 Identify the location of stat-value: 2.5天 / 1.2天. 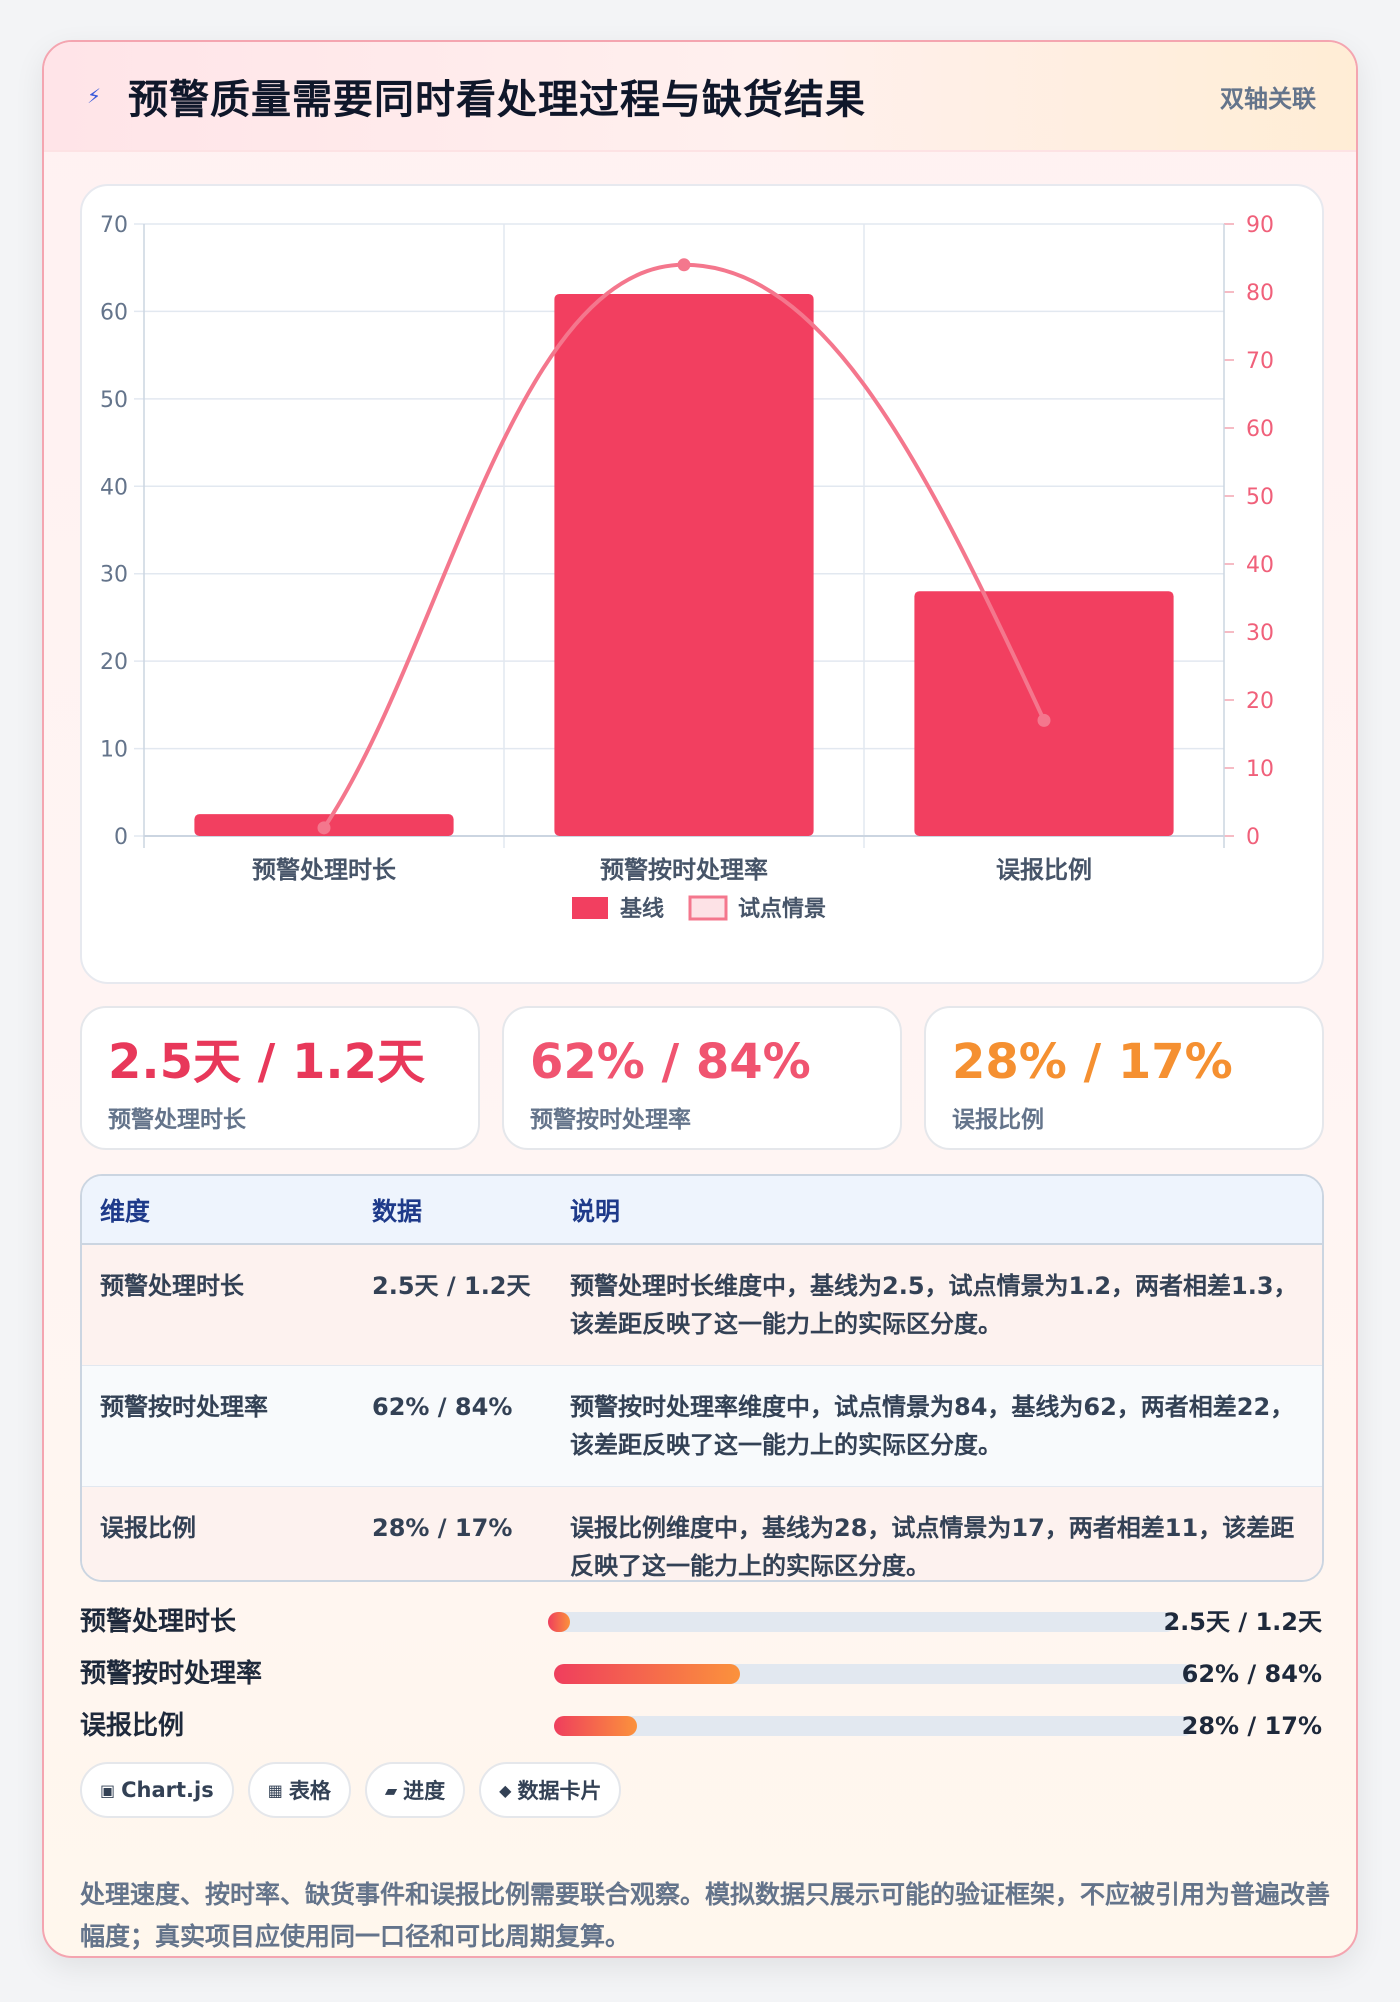
(267, 1062).